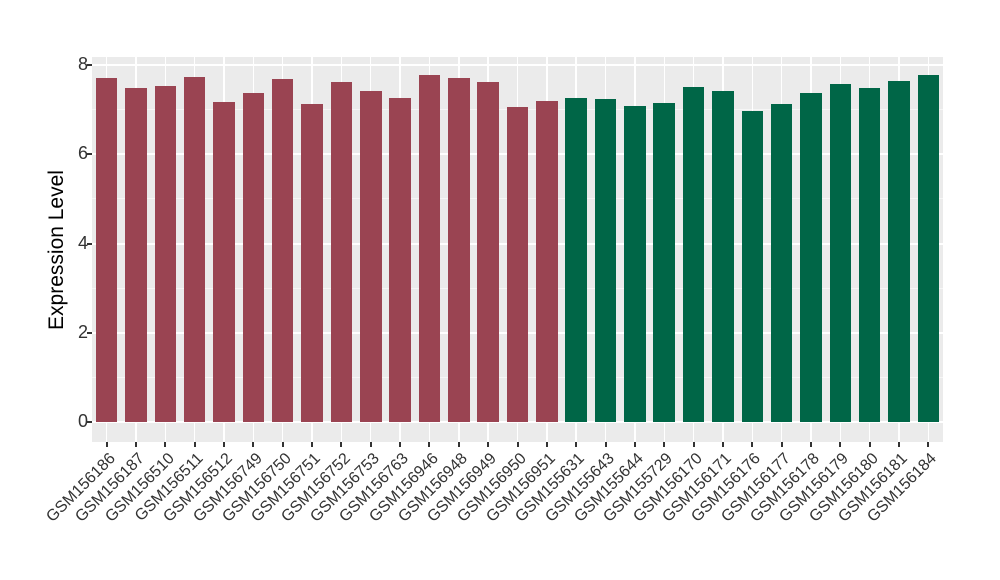 The height and width of the screenshot is (580, 1000). What do you see at coordinates (400, 260) in the screenshot?
I see `bar-GSM156763` at bounding box center [400, 260].